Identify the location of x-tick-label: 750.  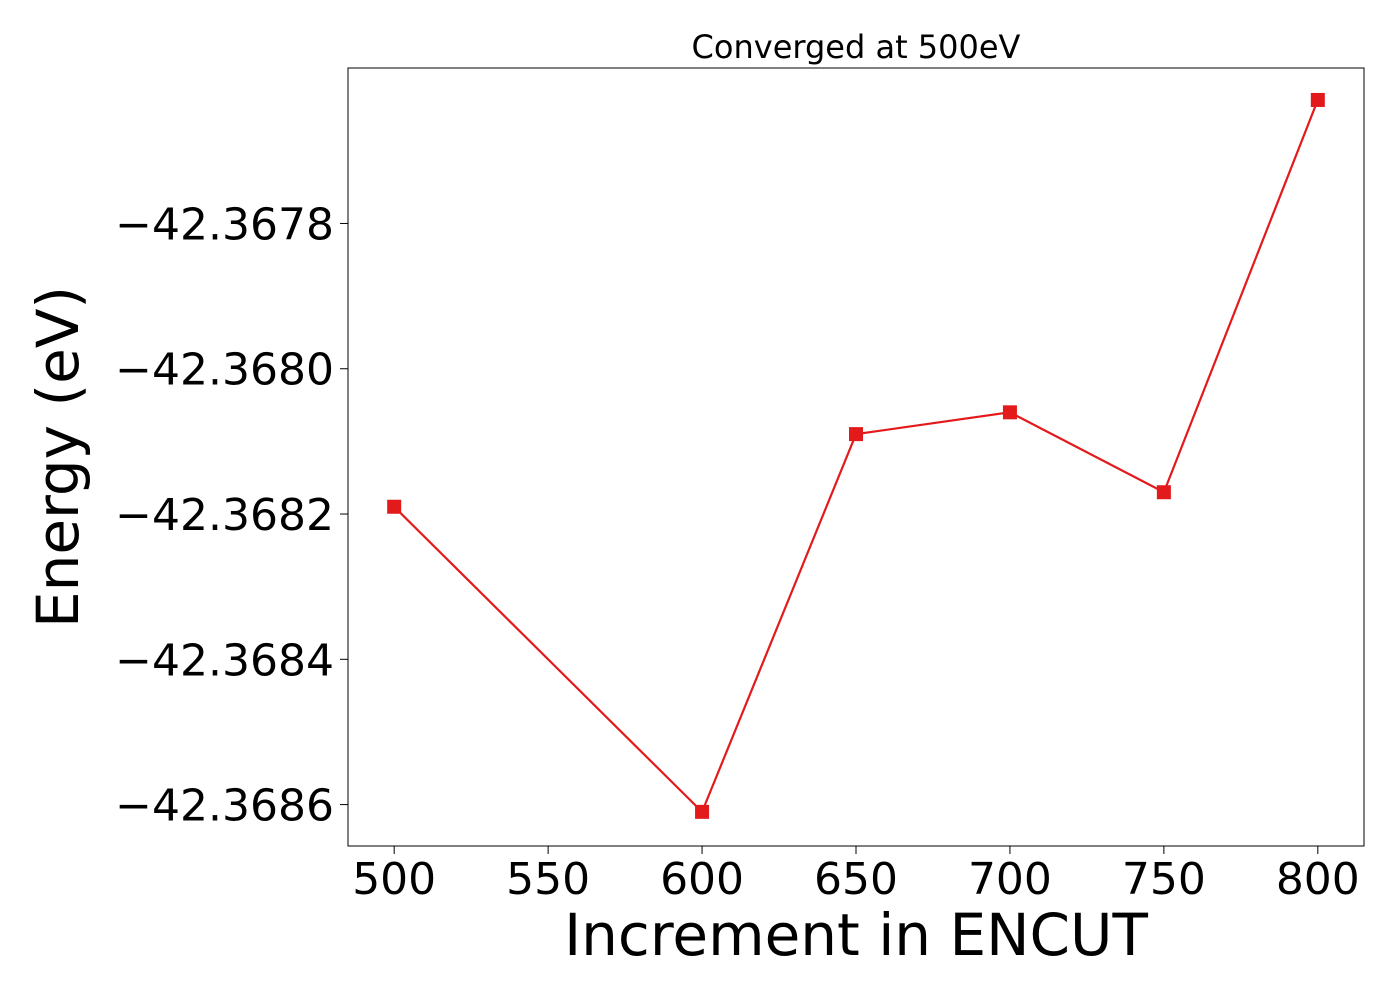
(1164, 879).